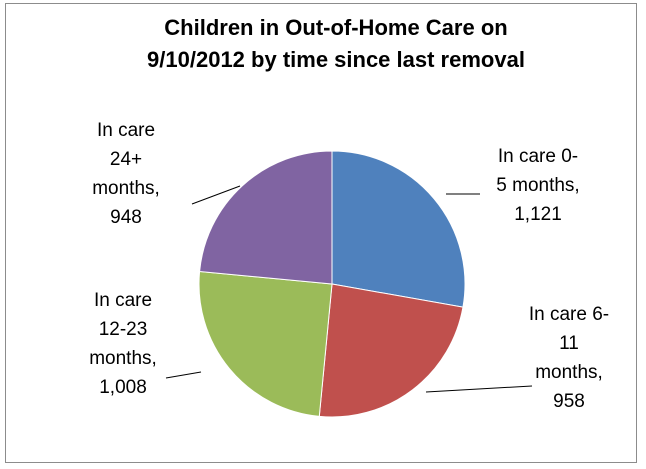 The image size is (646, 469). I want to click on slice-label-line: In care 6-, so click(569, 314).